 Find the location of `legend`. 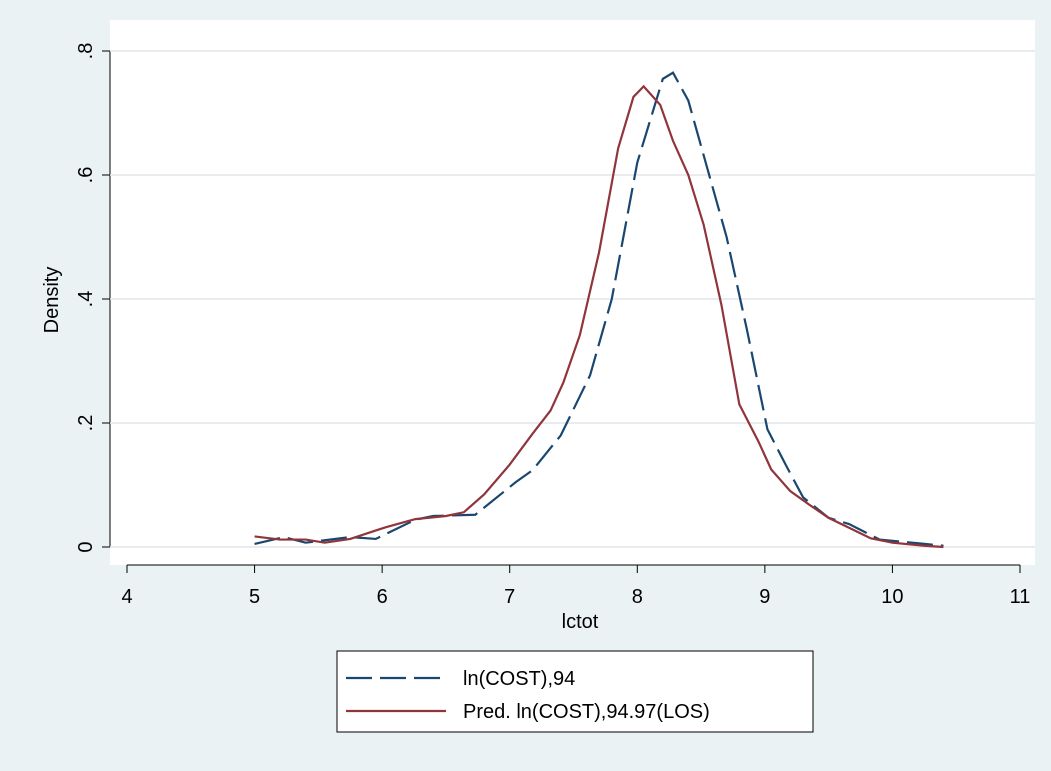

legend is located at coordinates (575, 691).